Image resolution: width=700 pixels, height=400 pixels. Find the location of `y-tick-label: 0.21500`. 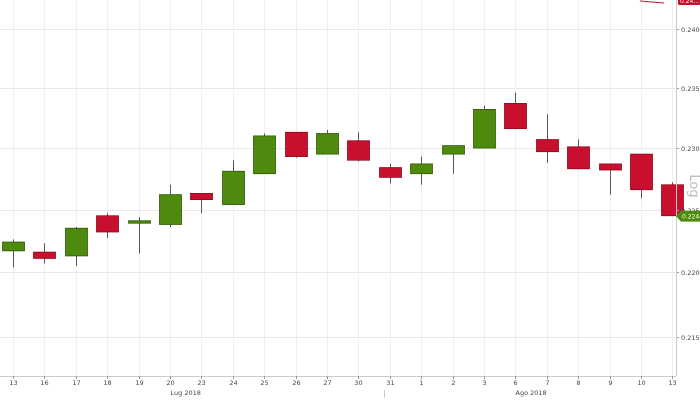

y-tick-label: 0.21500 is located at coordinates (690, 338).